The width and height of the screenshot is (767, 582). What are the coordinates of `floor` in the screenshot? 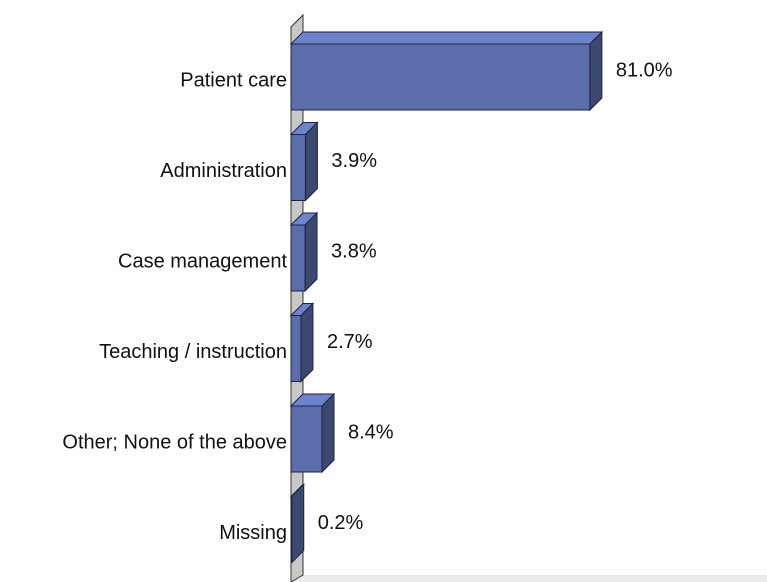 It's located at (529, 578).